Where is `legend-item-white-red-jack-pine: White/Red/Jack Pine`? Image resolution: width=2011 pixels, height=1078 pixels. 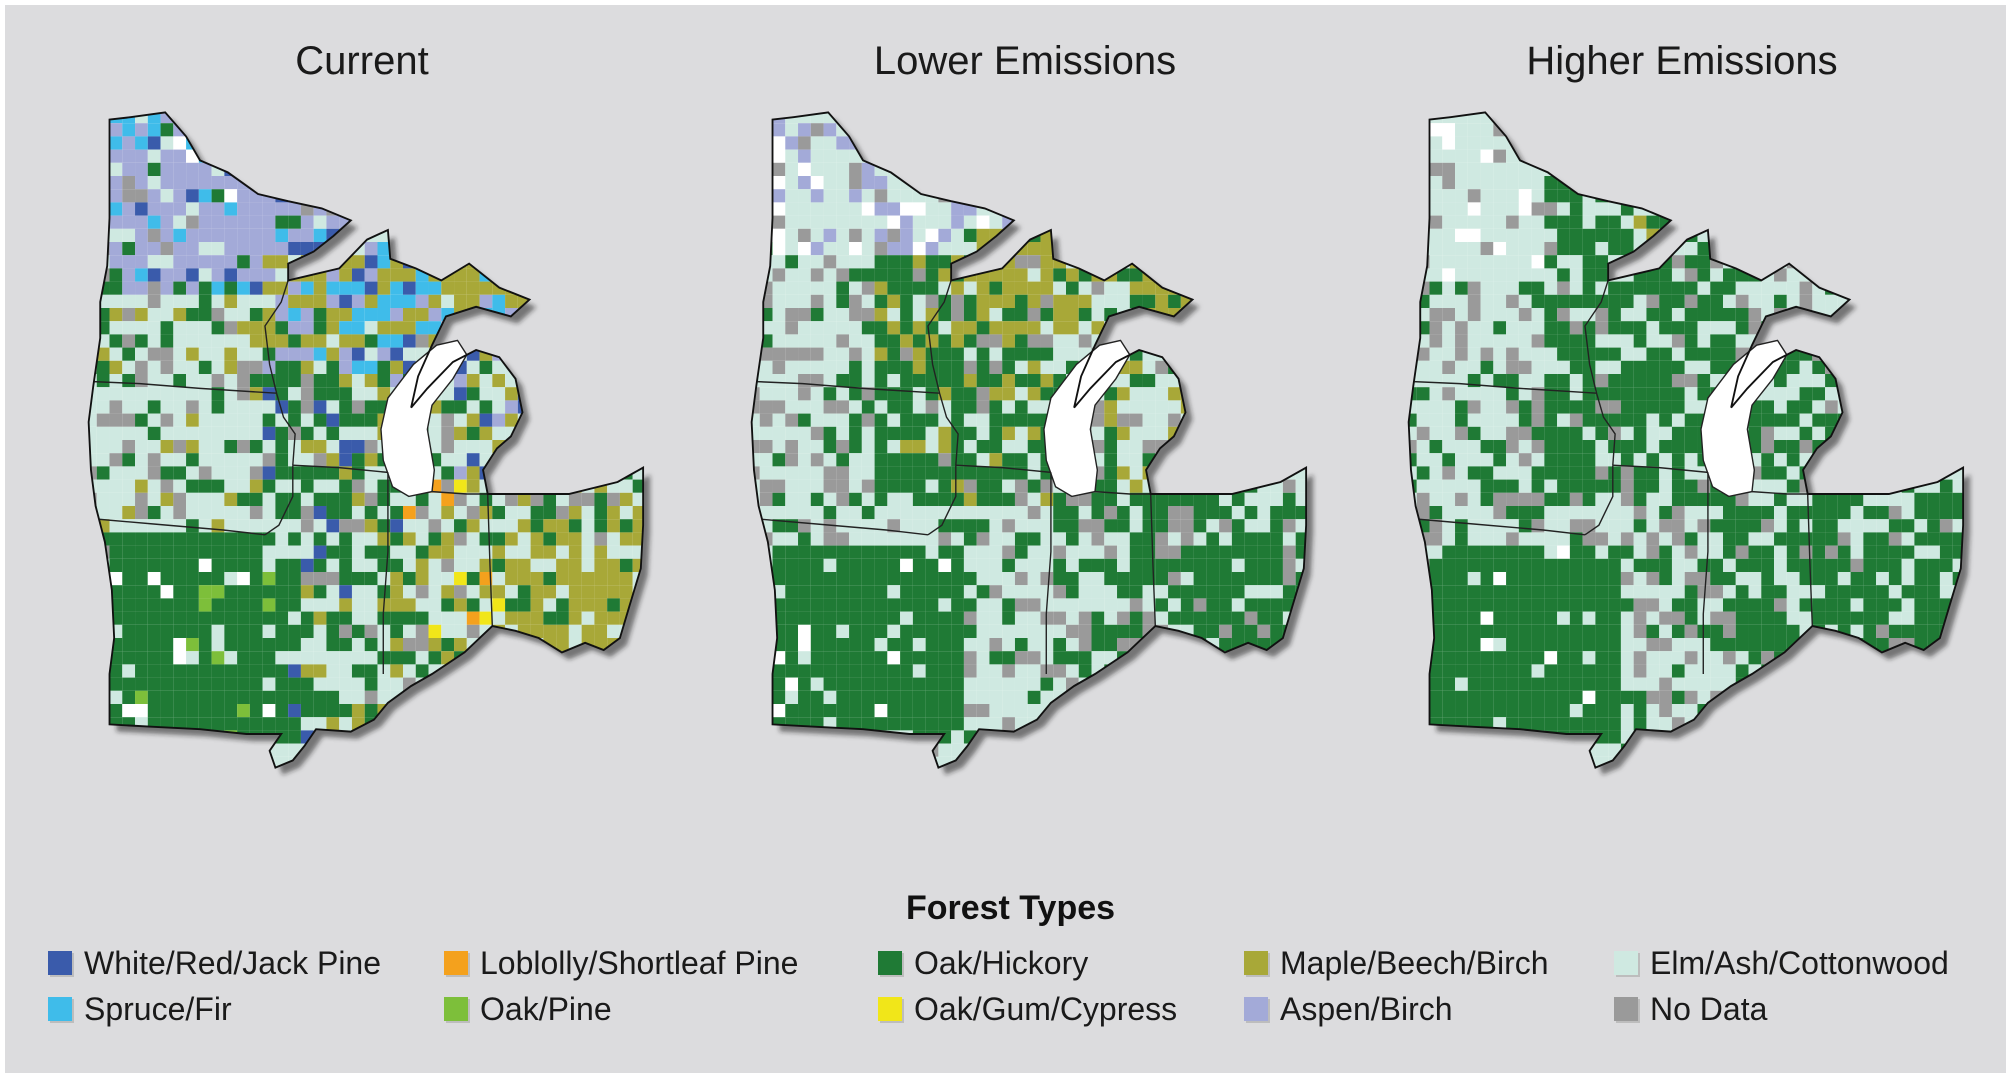
legend-item-white-red-jack-pine: White/Red/Jack Pine is located at coordinates (214, 963).